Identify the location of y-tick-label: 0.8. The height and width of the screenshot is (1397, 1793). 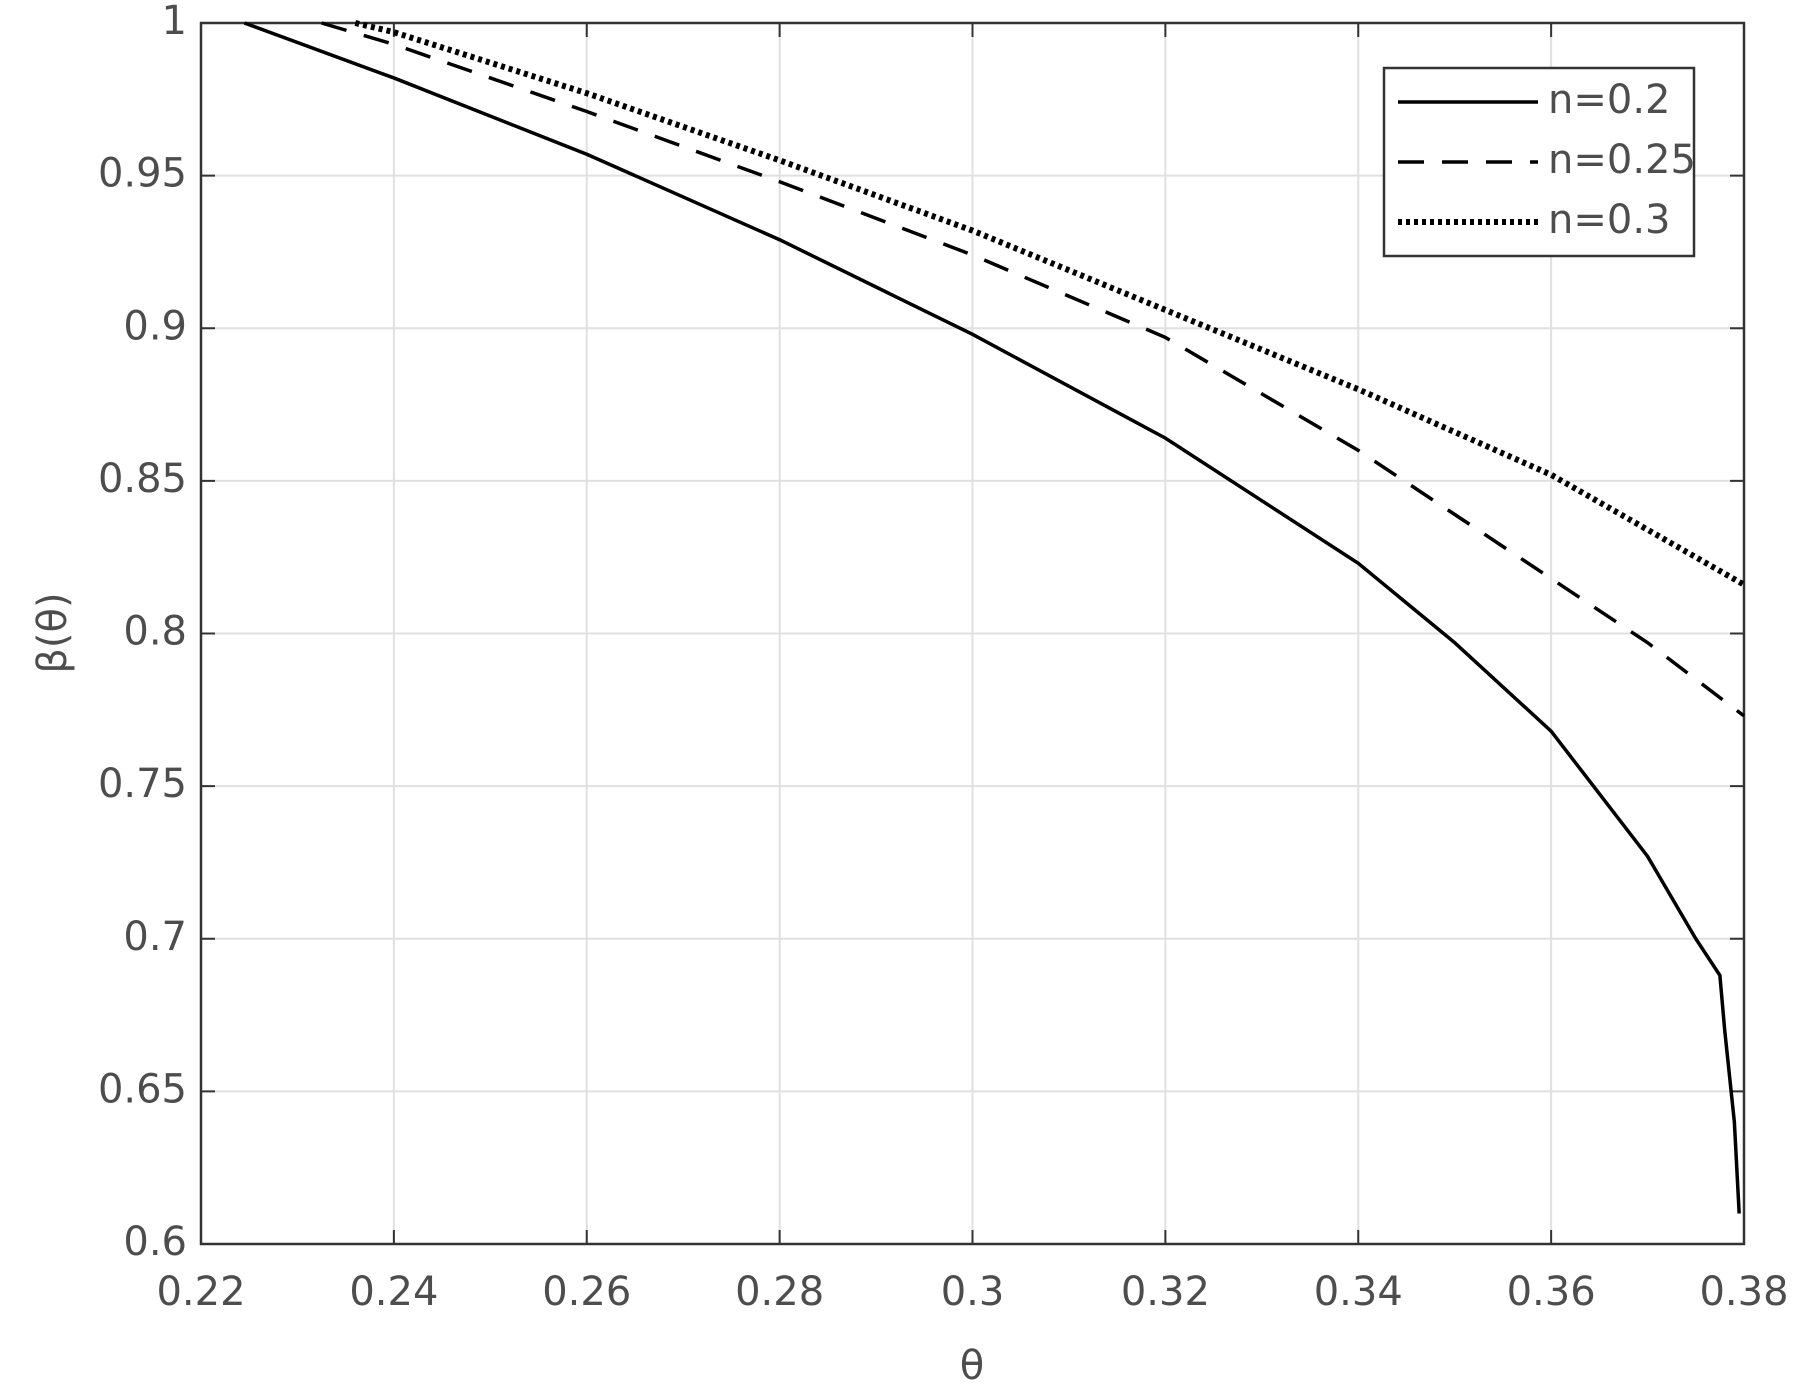
(155, 632).